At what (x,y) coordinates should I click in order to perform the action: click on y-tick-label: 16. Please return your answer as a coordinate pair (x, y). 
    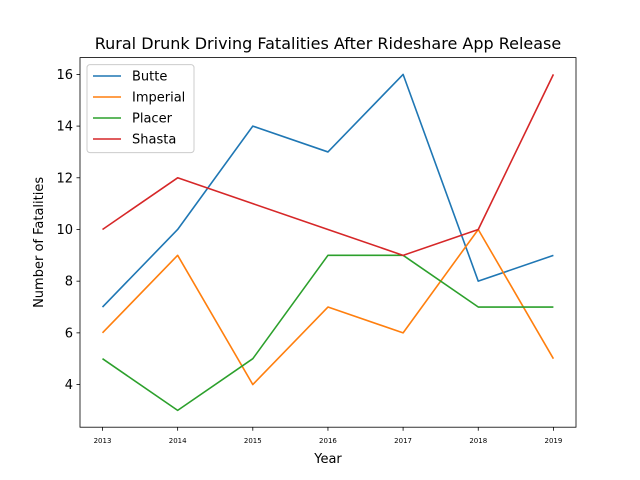
    Looking at the image, I should click on (64, 75).